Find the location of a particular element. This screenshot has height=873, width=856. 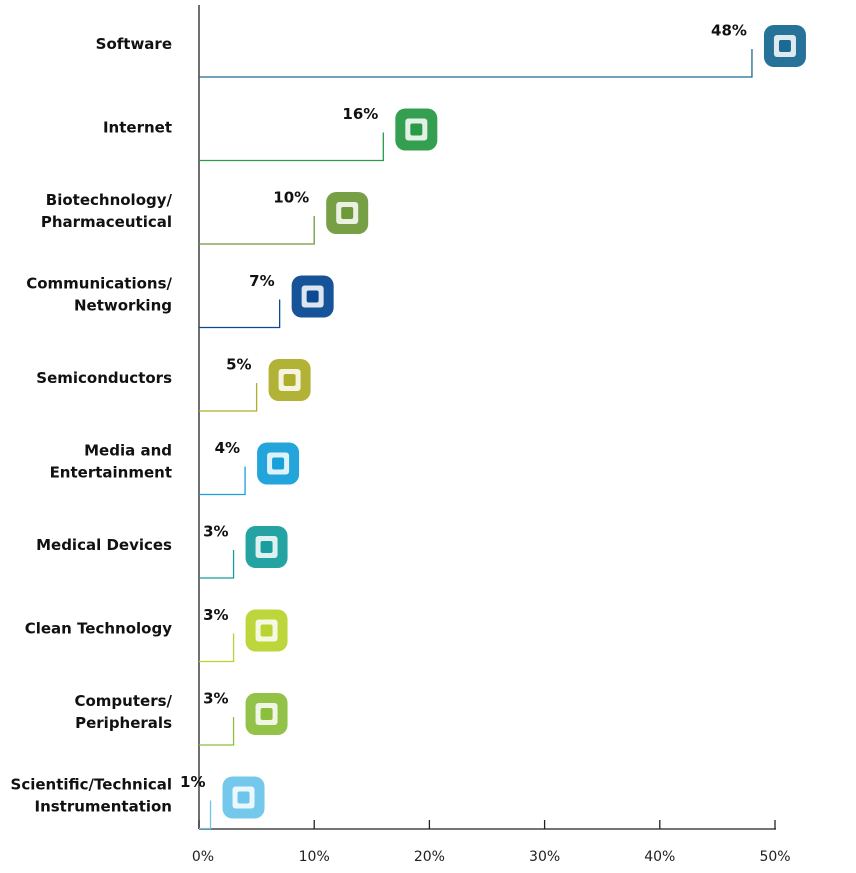

category-label: Internet is located at coordinates (137, 127).